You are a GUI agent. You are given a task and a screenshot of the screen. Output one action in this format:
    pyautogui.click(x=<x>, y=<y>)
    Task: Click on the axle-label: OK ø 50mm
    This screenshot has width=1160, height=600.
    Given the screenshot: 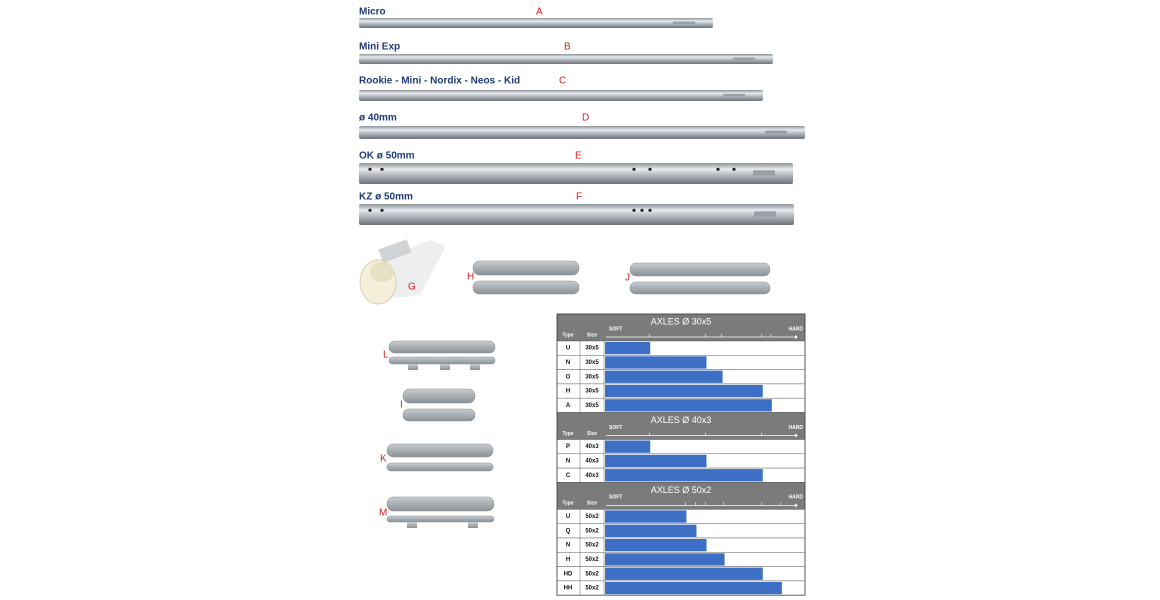 What is the action you would take?
    pyautogui.click(x=387, y=156)
    